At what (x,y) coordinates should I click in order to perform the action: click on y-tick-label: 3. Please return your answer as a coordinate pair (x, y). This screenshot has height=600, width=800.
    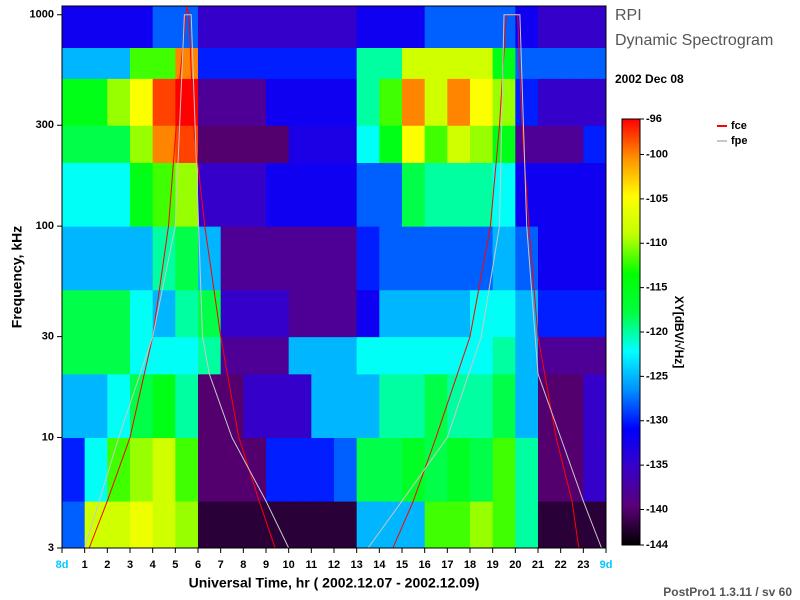
    Looking at the image, I should click on (51, 548).